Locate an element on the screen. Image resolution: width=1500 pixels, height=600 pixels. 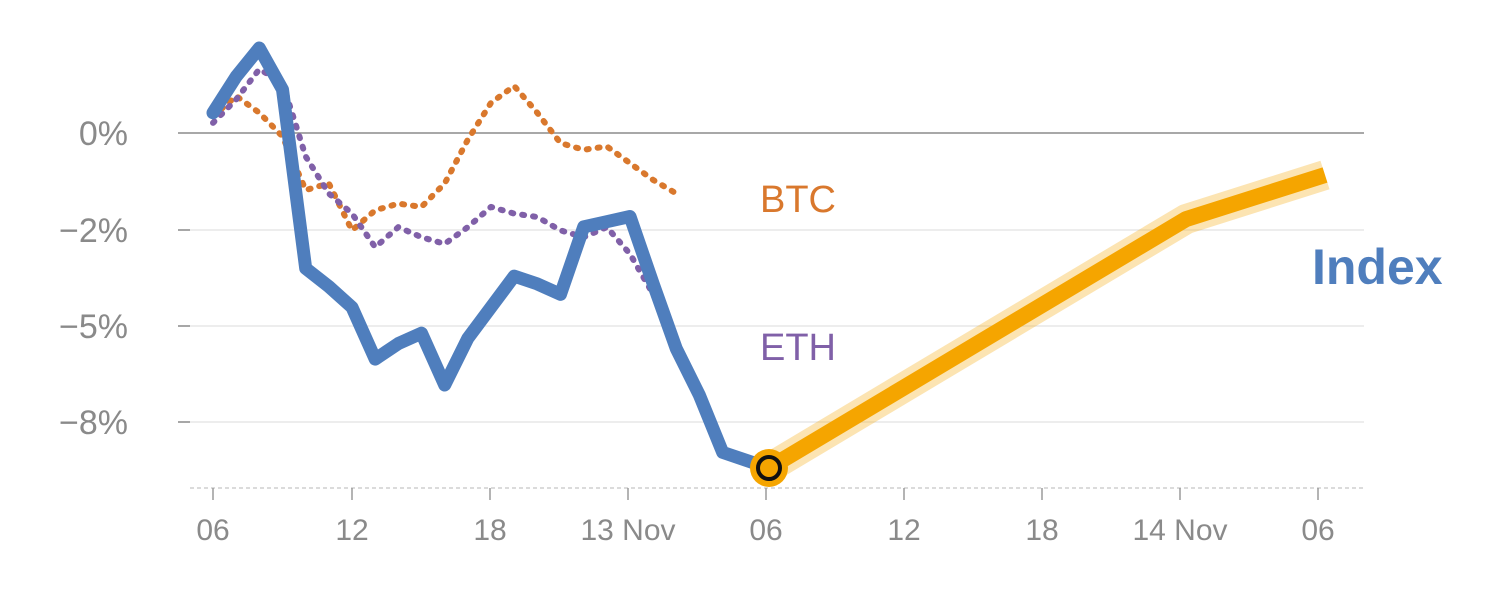
btc-label: BTC is located at coordinates (798, 200).